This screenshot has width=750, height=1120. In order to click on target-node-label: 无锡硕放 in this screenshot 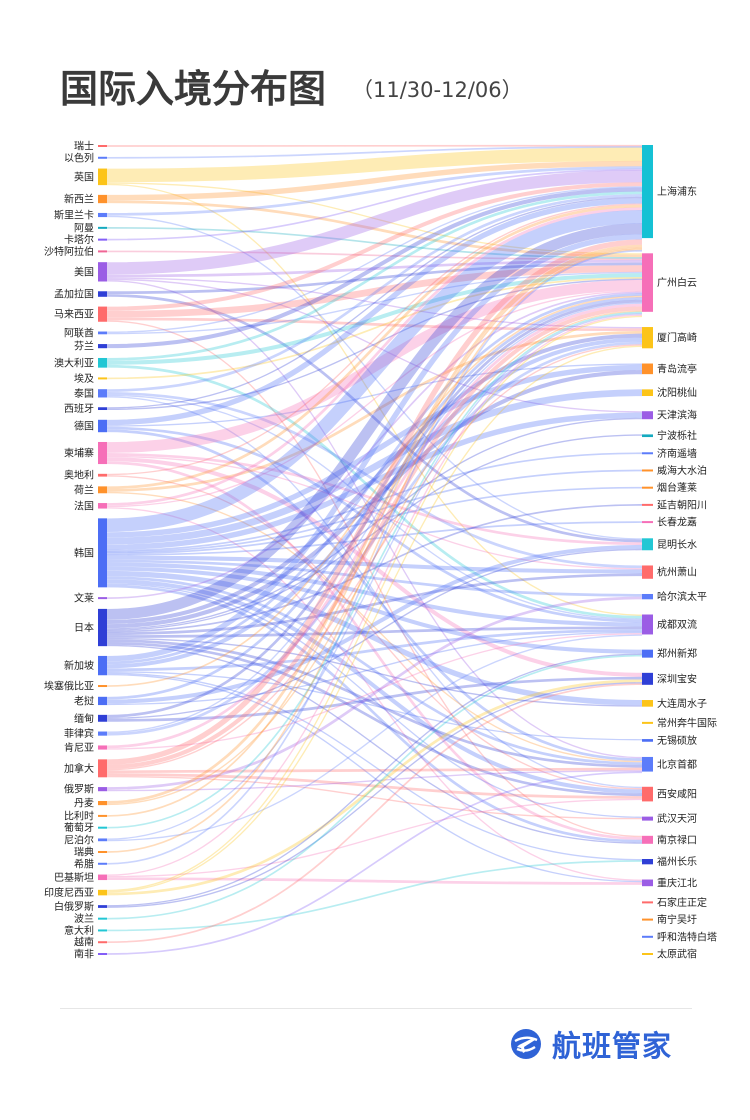, I will do `click(677, 740)`.